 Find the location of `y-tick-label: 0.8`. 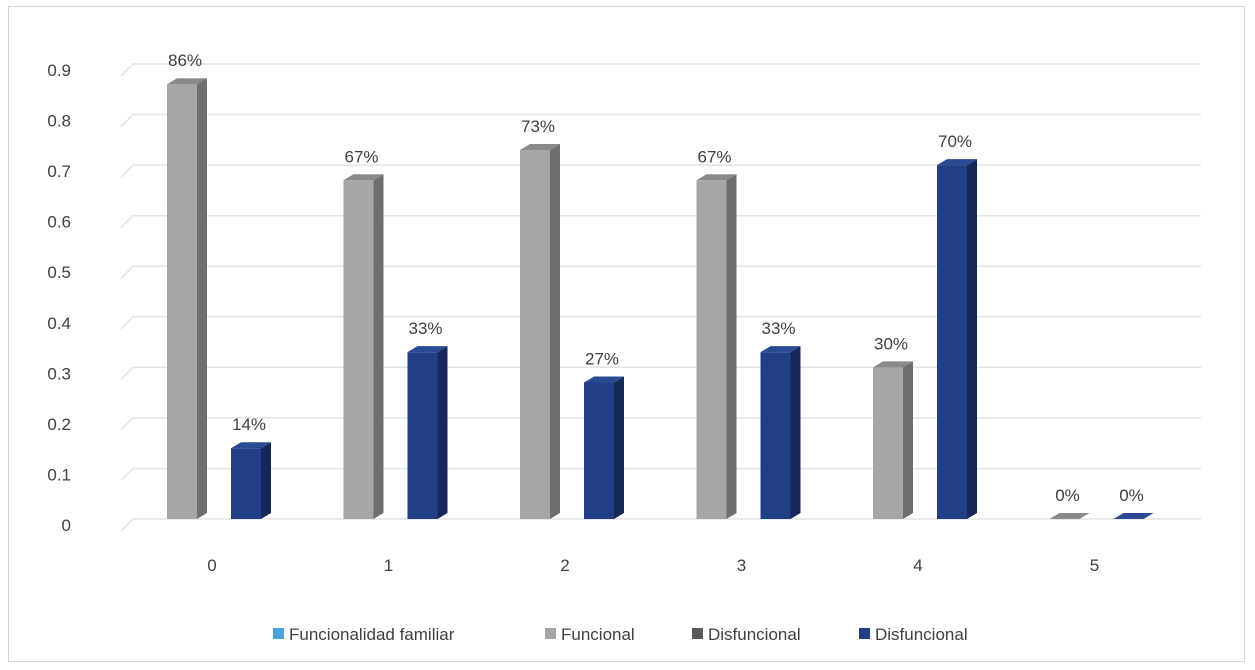

y-tick-label: 0.8 is located at coordinates (59, 121).